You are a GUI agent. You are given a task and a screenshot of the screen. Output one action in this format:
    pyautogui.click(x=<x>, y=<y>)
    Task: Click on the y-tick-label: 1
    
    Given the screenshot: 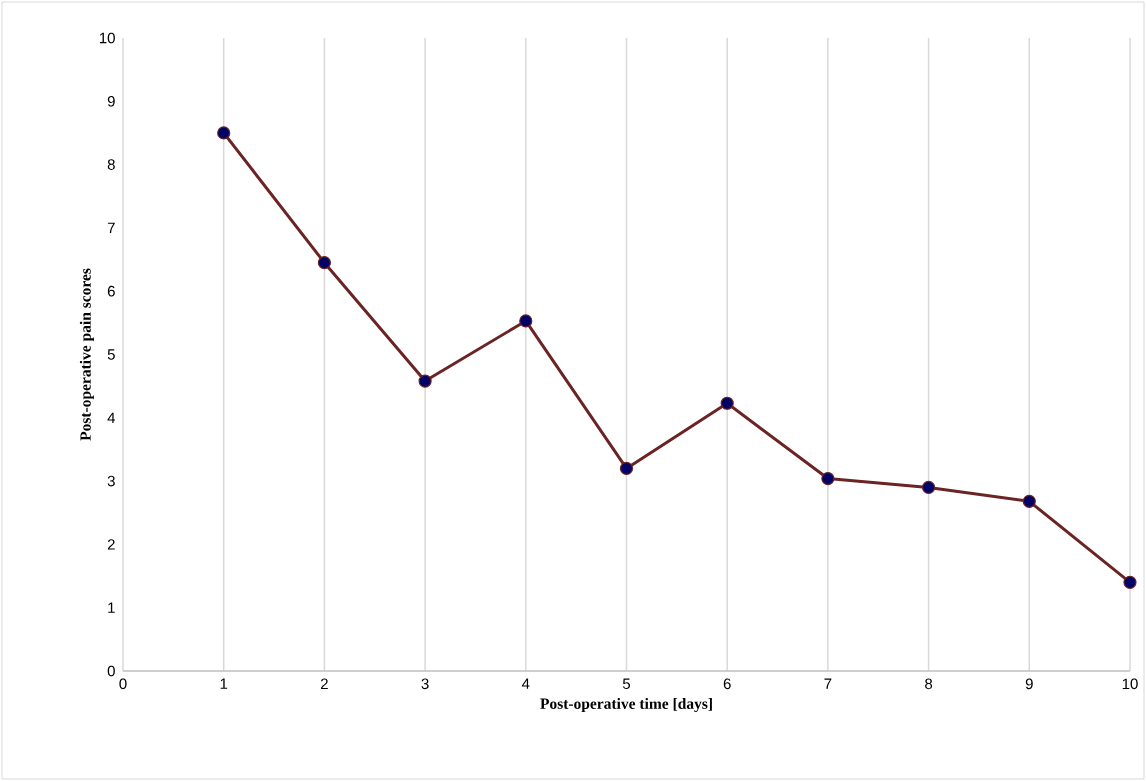 What is the action you would take?
    pyautogui.click(x=111, y=607)
    